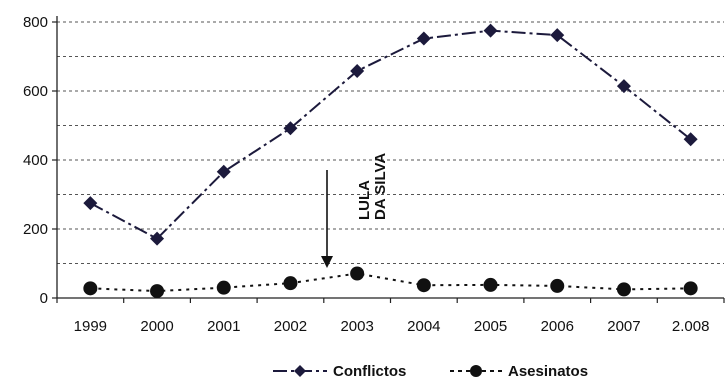  I want to click on y-tick-label: 400, so click(35, 160).